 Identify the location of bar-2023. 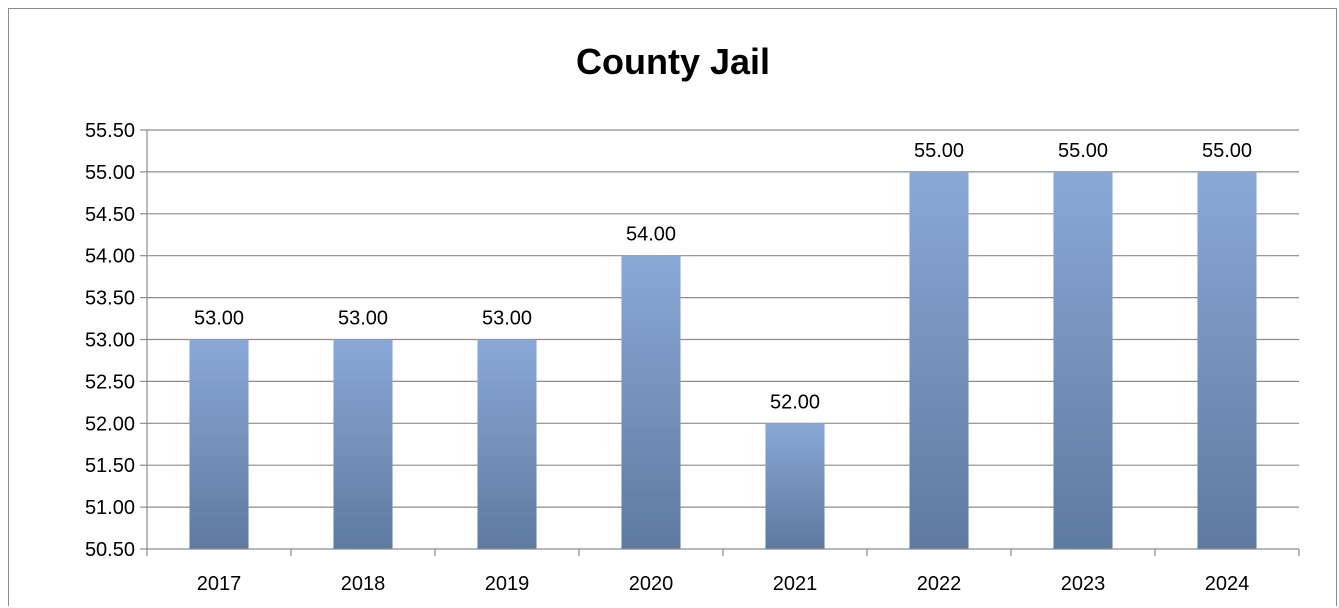
(1083, 360).